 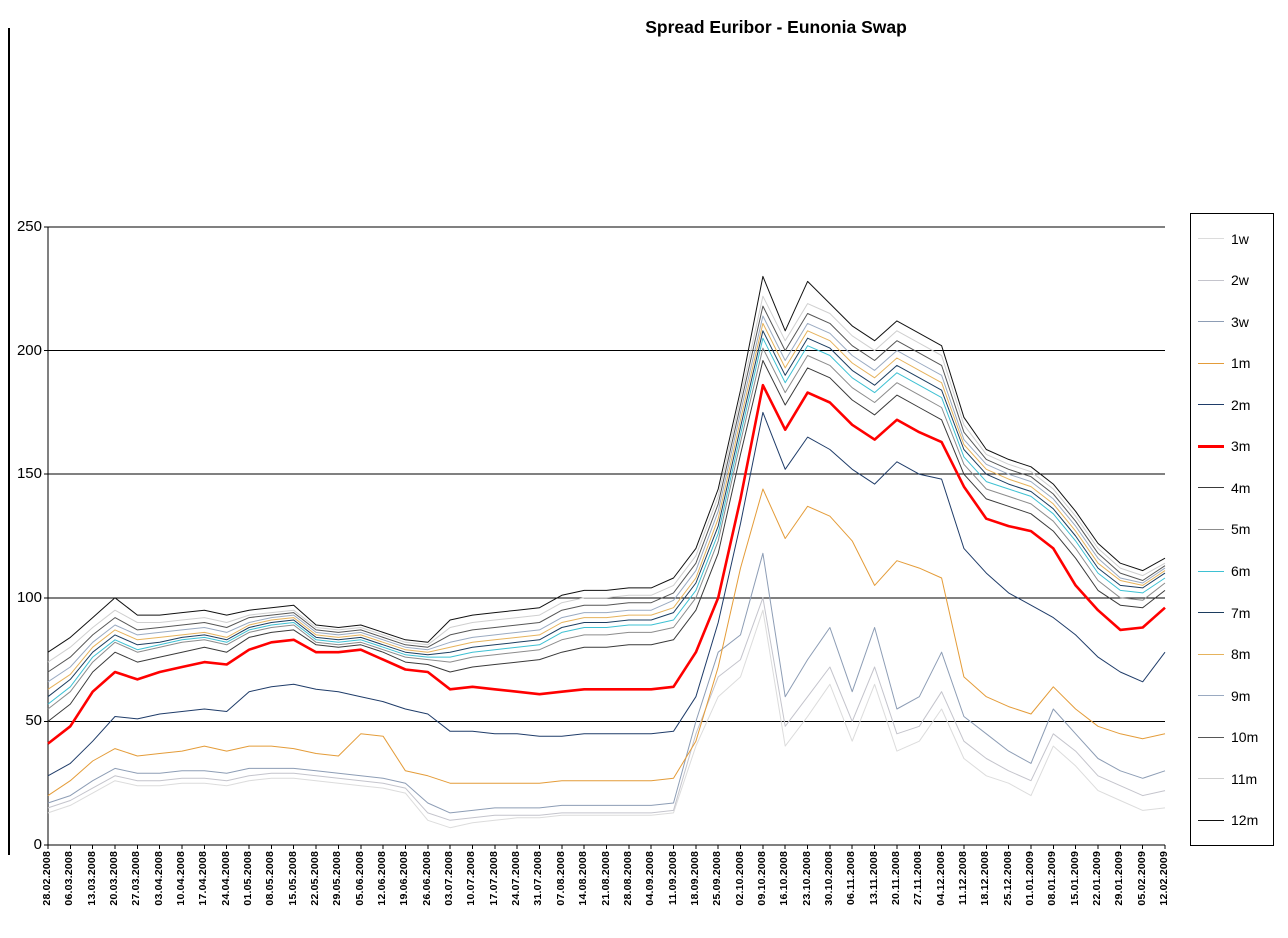 I want to click on legend-label: 7m, so click(x=1241, y=612).